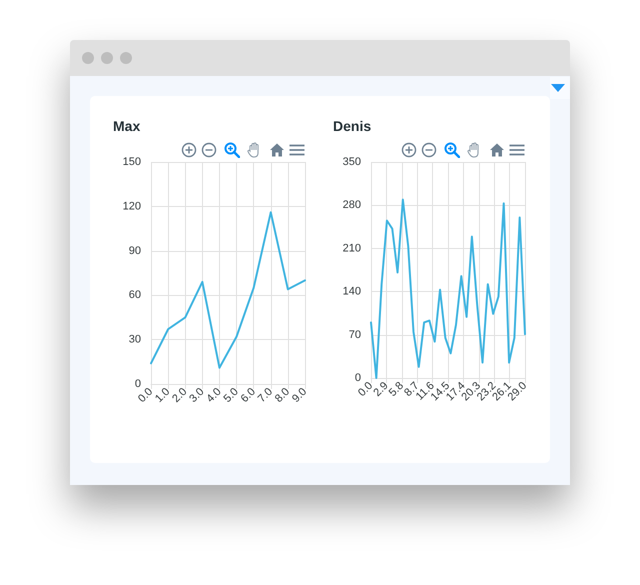 Image resolution: width=640 pixels, height=585 pixels. Describe the element at coordinates (357, 378) in the screenshot. I see `y-tick-label: 0` at that location.